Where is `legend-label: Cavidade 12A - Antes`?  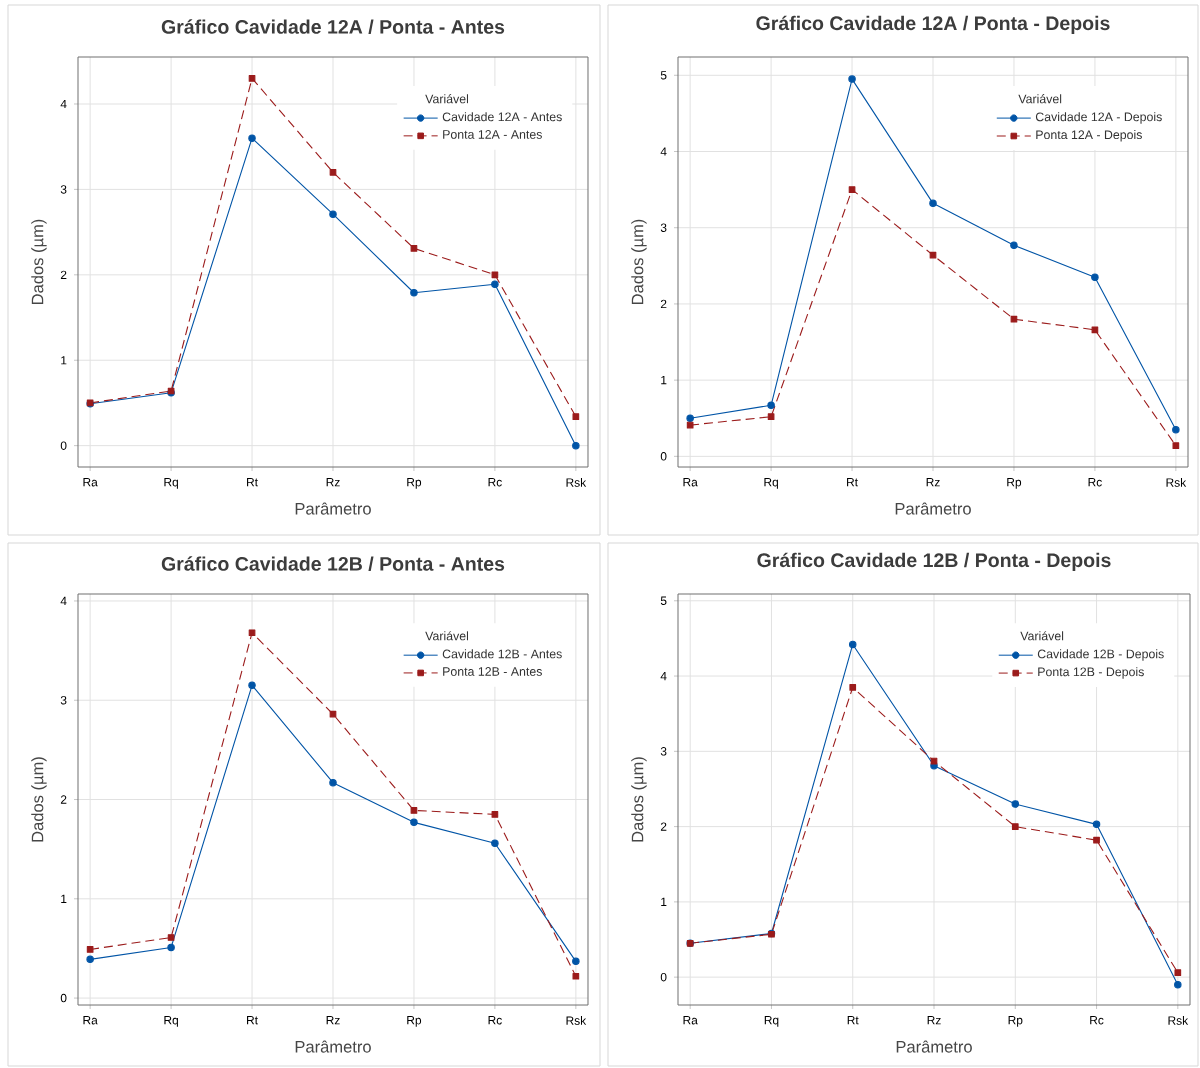 legend-label: Cavidade 12A - Antes is located at coordinates (502, 117).